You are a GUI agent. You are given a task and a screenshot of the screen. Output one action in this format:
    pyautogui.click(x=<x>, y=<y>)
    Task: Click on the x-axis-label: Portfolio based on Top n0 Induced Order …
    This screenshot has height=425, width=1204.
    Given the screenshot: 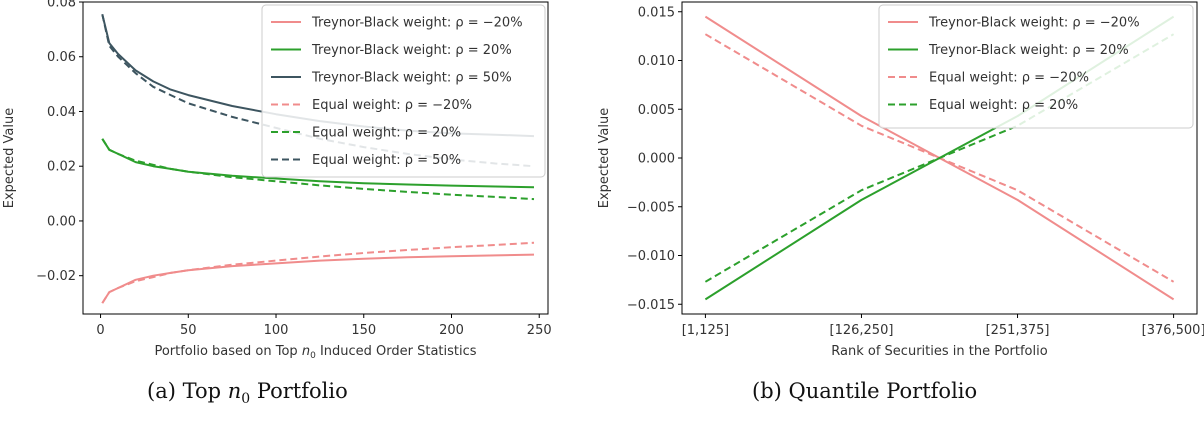 What is the action you would take?
    pyautogui.click(x=315, y=352)
    